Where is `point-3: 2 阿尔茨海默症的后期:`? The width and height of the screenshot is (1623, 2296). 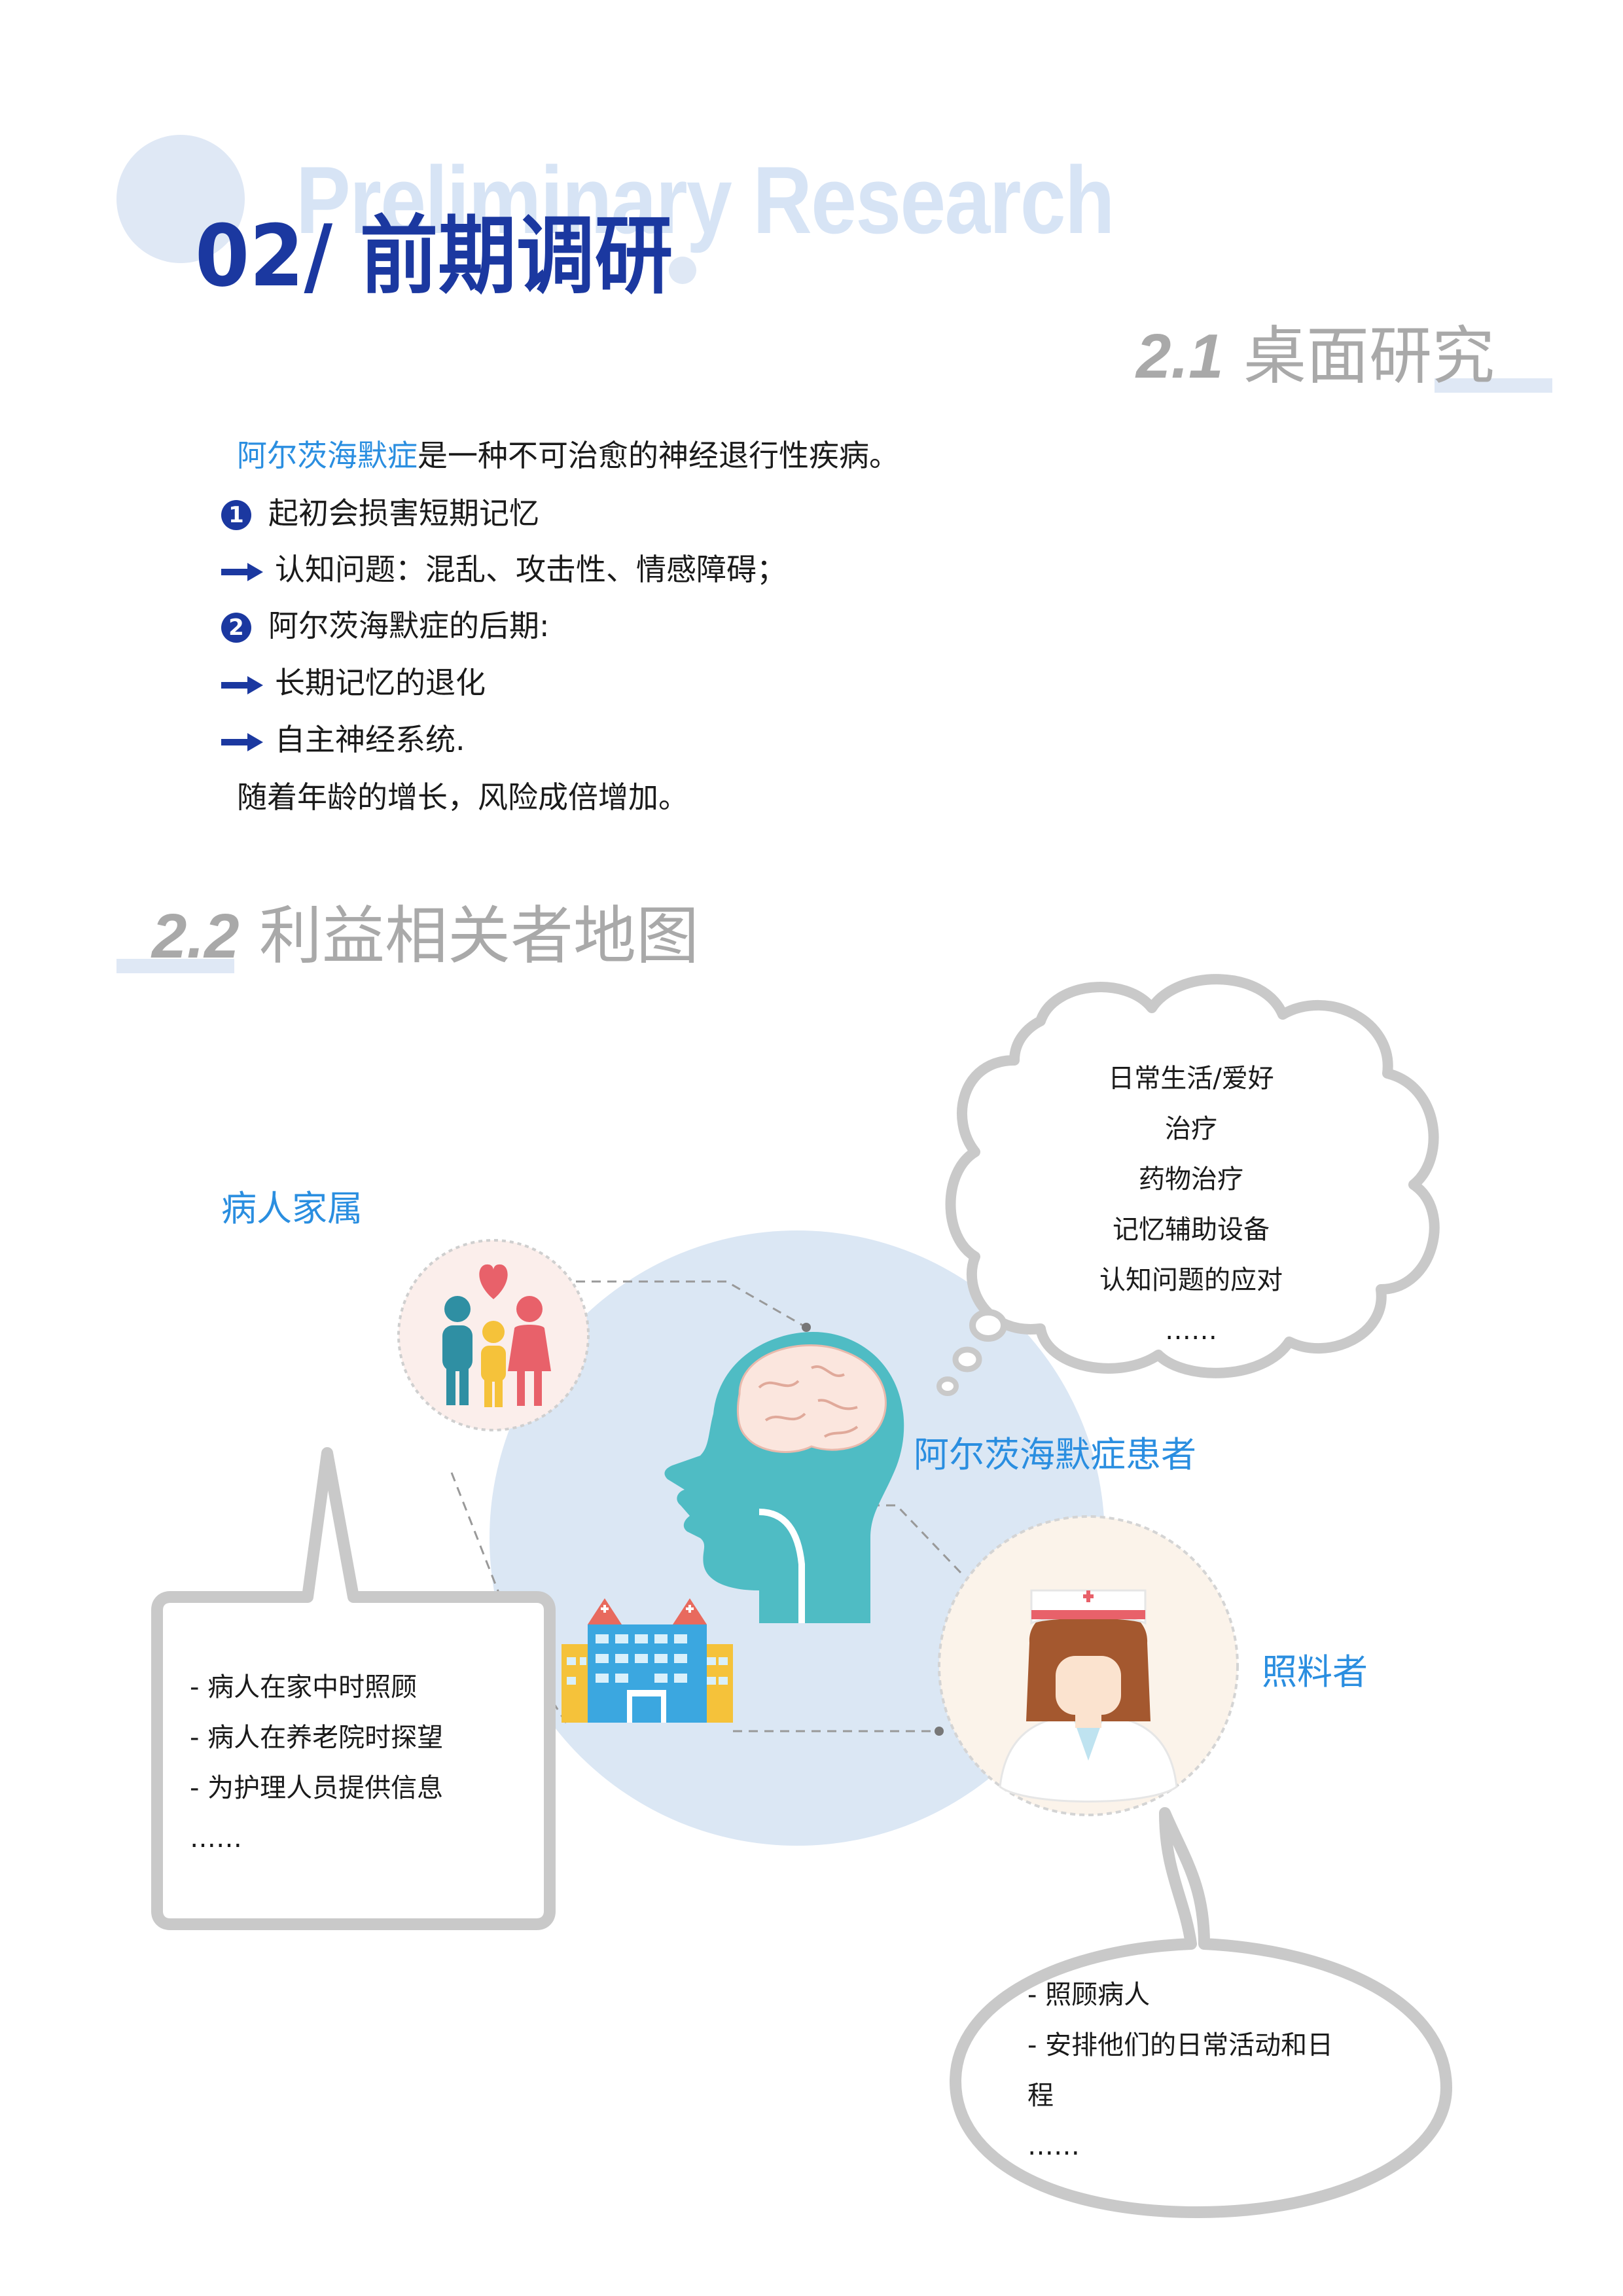
point-3: 2 阿尔茨海默症的后期: is located at coordinates (385, 623).